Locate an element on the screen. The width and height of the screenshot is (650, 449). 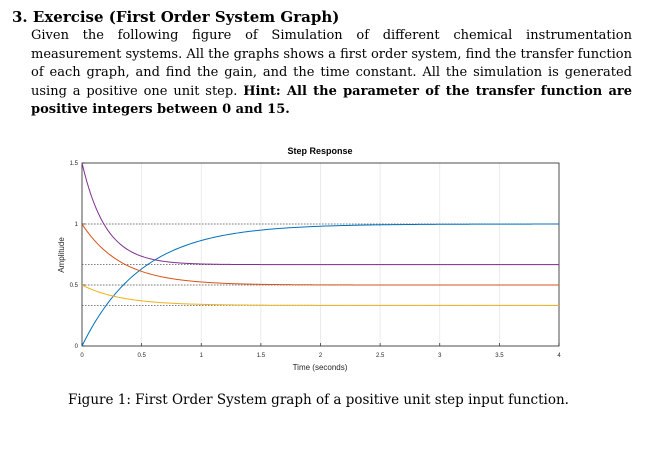
exercise-title: 3. Exercise (First Order System Graph) is located at coordinates (322, 17).